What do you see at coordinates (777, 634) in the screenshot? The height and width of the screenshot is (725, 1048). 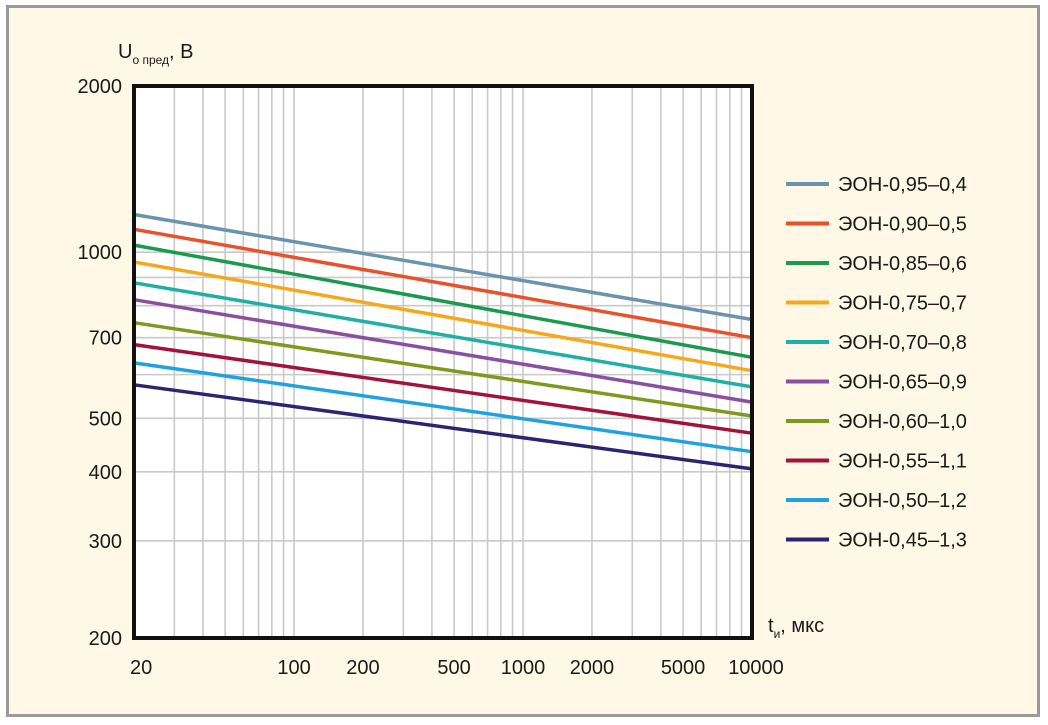 I see `x-axis-title-sub: и` at bounding box center [777, 634].